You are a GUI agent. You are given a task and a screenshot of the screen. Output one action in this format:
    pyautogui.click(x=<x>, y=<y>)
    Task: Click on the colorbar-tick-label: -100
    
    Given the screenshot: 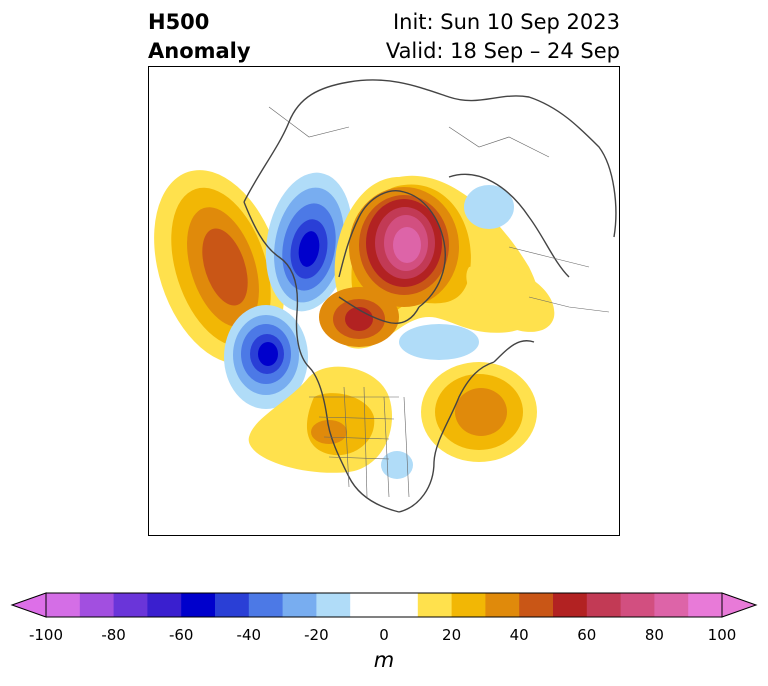 What is the action you would take?
    pyautogui.click(x=46, y=635)
    